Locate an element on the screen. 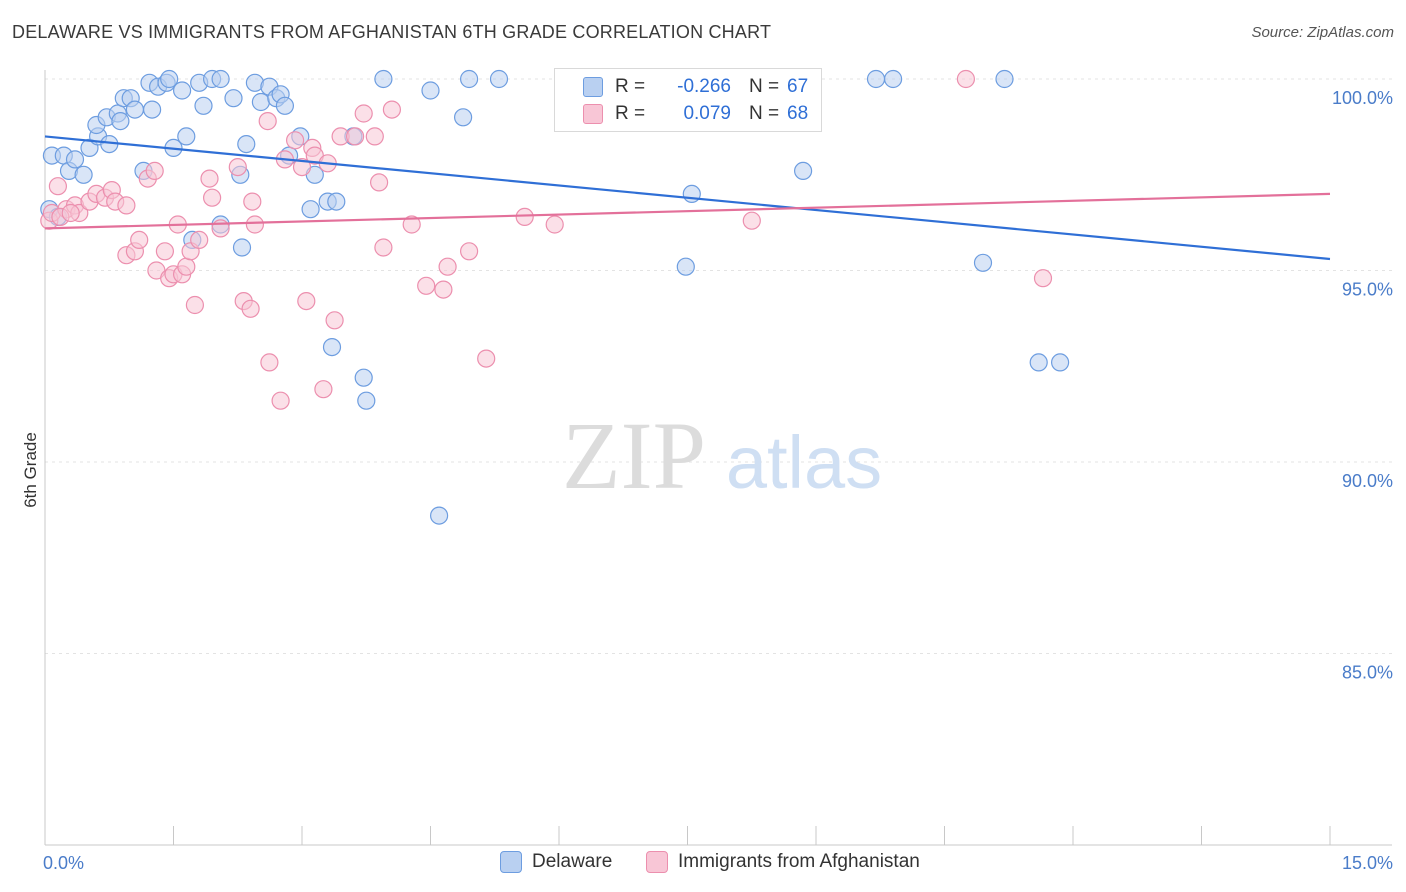  legend-item-delaware: Delaware is located at coordinates (556, 862).